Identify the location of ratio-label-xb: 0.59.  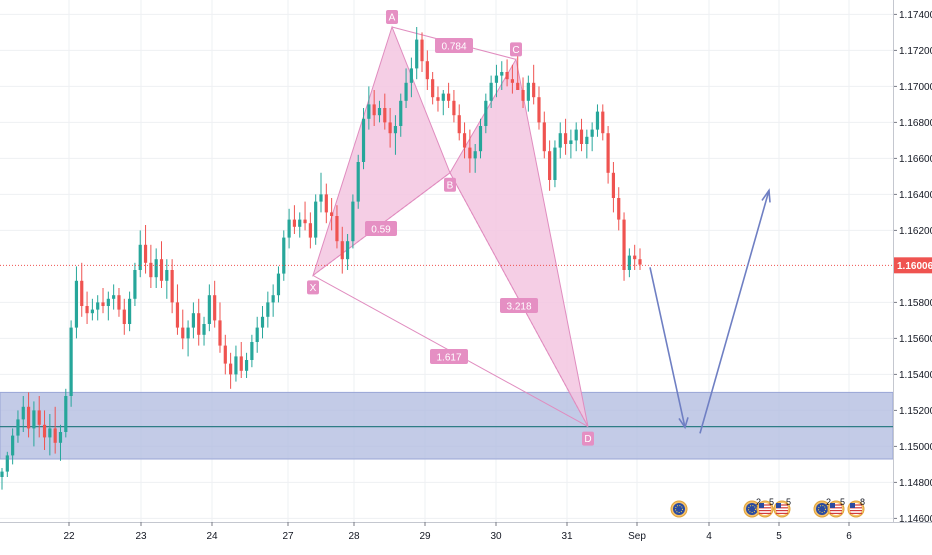
(381, 230).